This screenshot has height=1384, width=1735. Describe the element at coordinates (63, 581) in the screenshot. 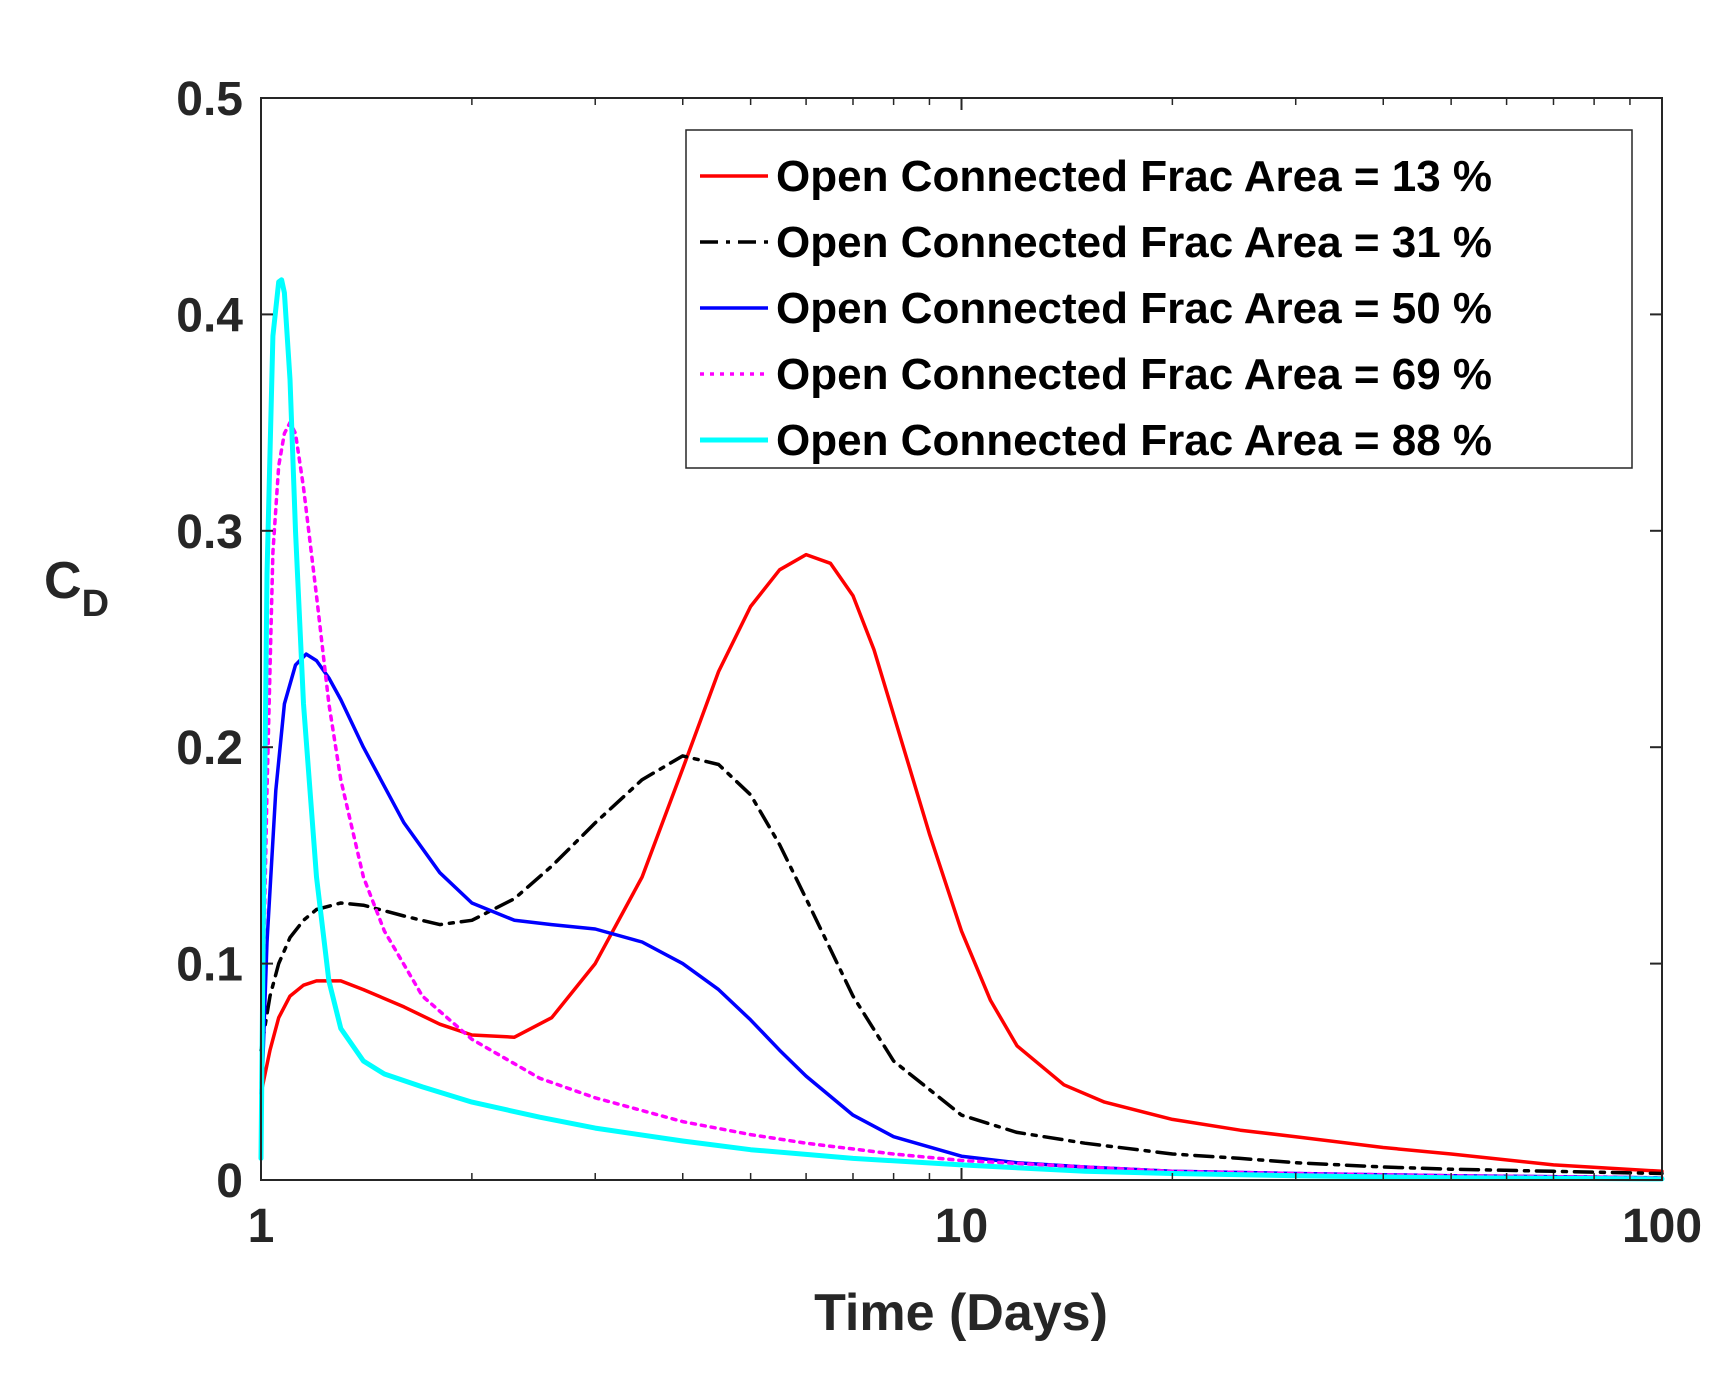

I see `y-axis-label-main: C` at that location.